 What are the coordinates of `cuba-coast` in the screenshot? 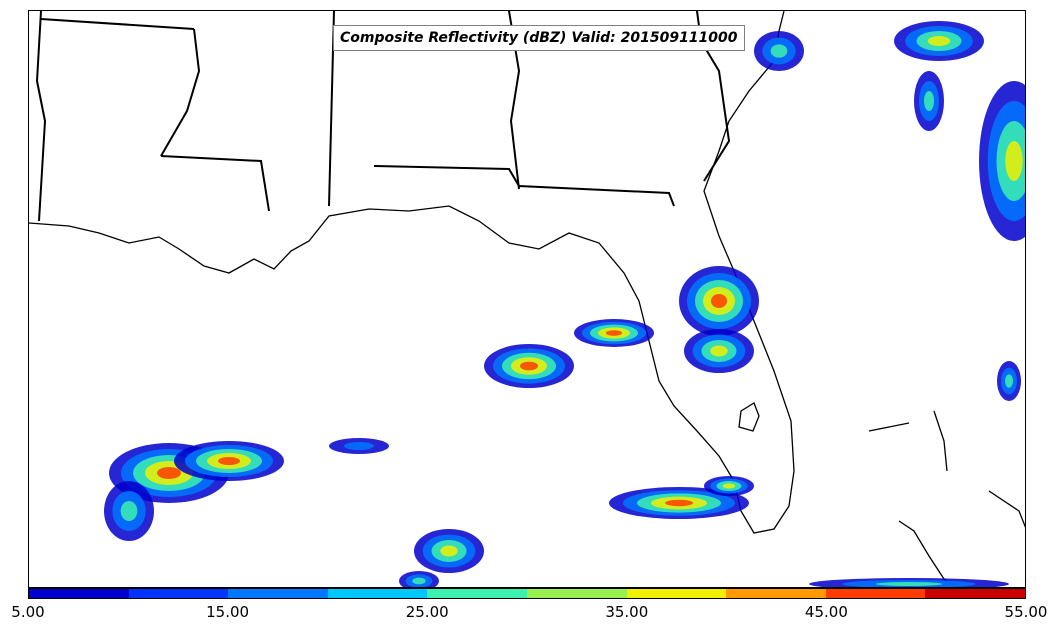 It's located at (961, 538).